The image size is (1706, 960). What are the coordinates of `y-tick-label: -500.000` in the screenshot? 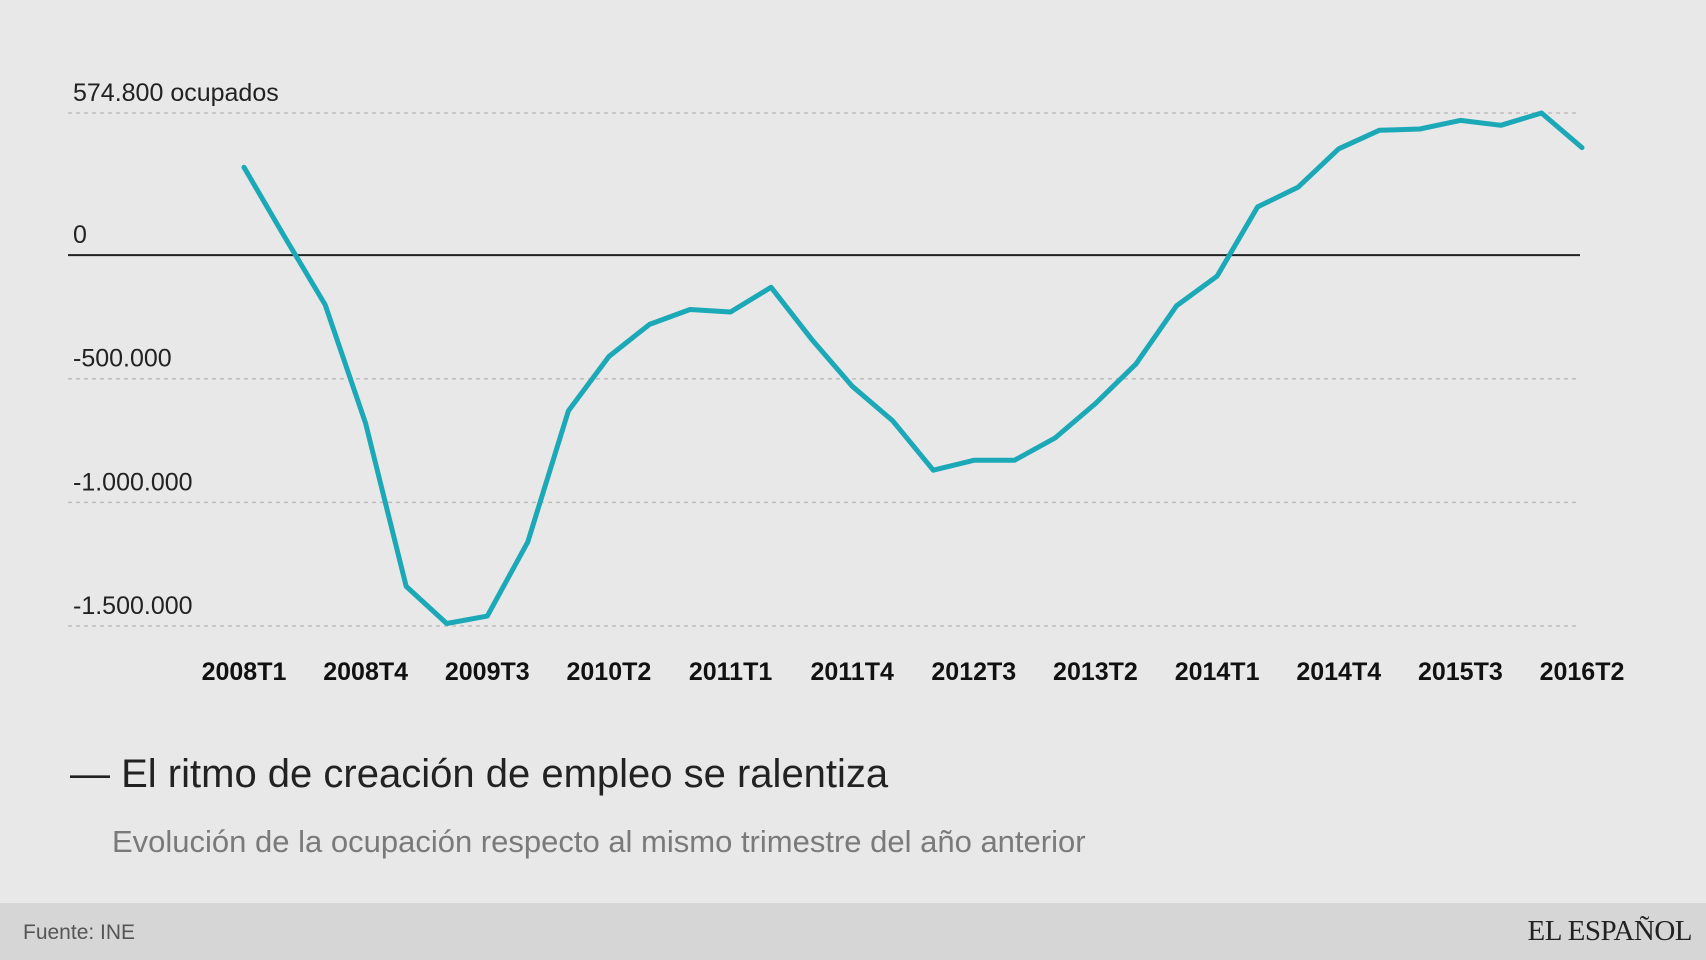 It's located at (122, 359).